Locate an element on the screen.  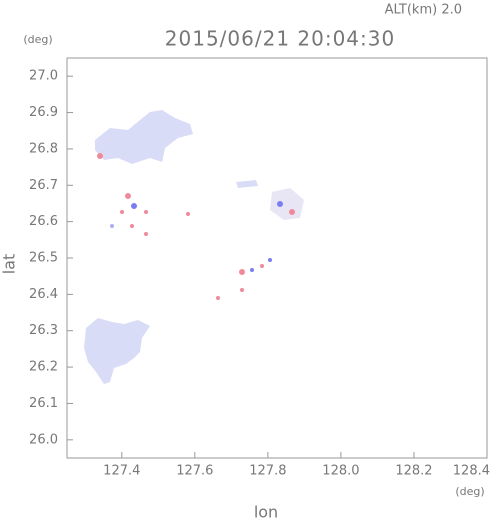
x-tick-label: 127.6 is located at coordinates (194, 471).